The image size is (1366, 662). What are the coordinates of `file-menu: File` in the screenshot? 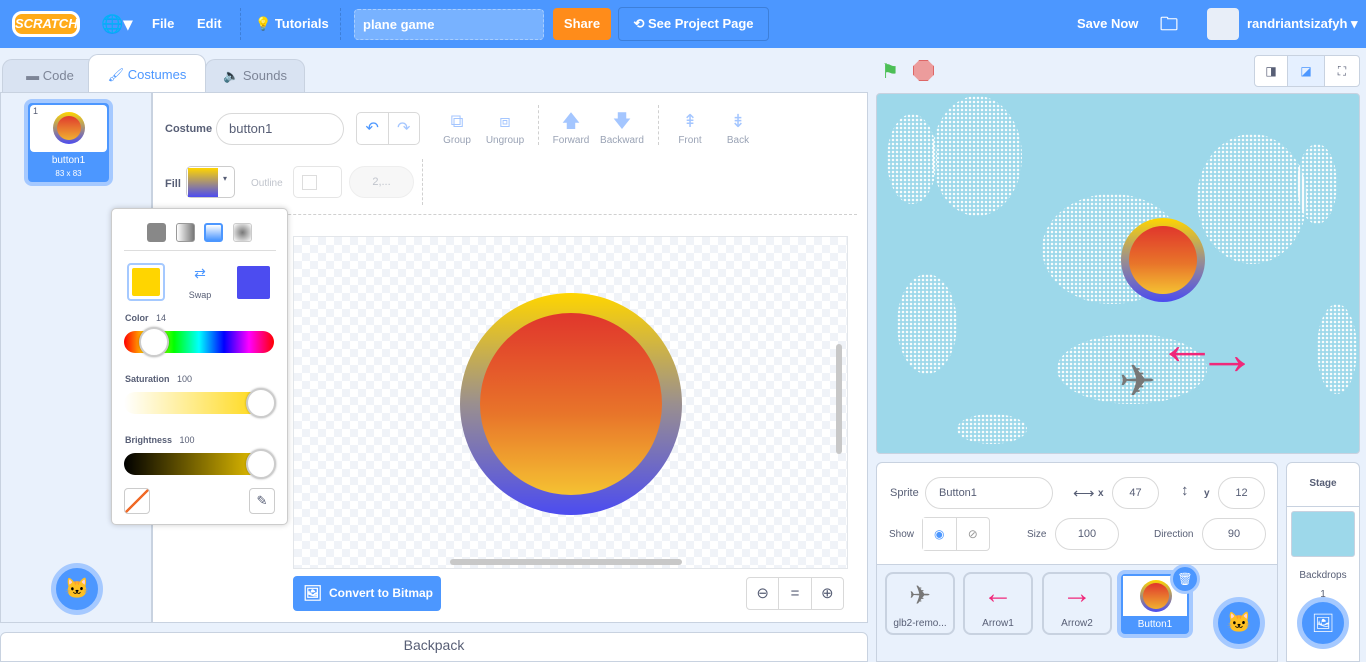 It's located at (163, 23).